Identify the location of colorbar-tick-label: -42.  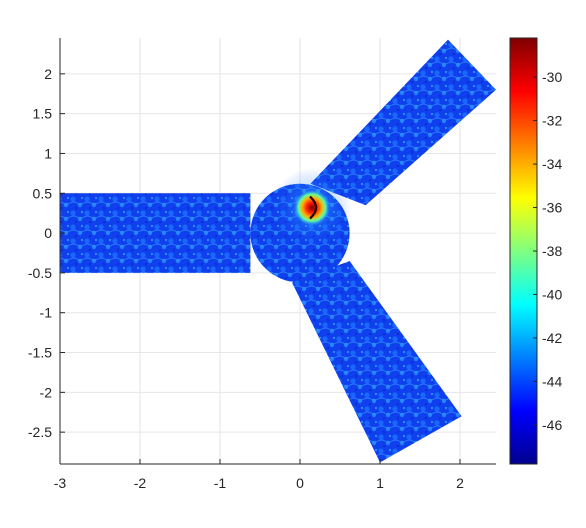
(552, 338).